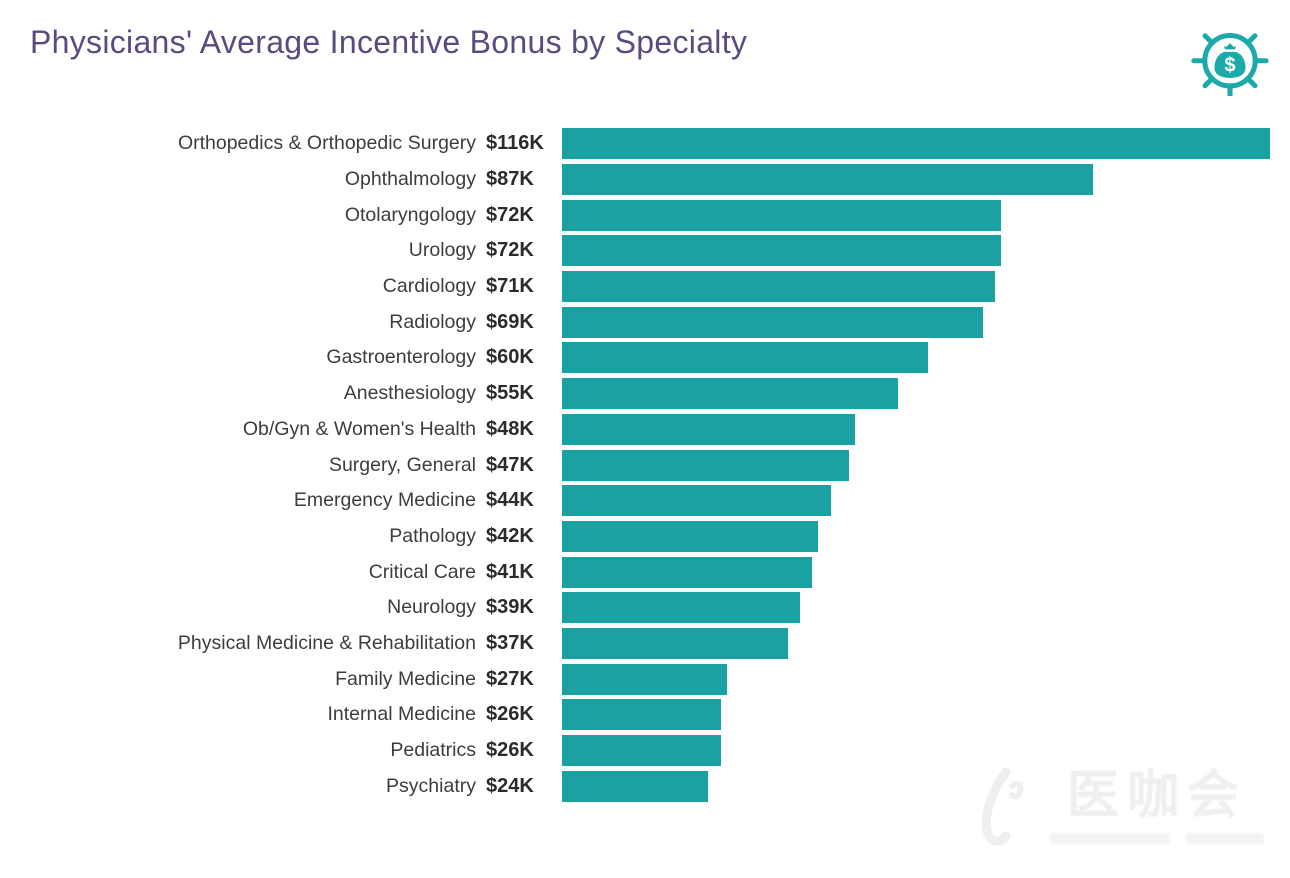 The height and width of the screenshot is (878, 1290). Describe the element at coordinates (510, 464) in the screenshot. I see `value-label: $47K` at that location.